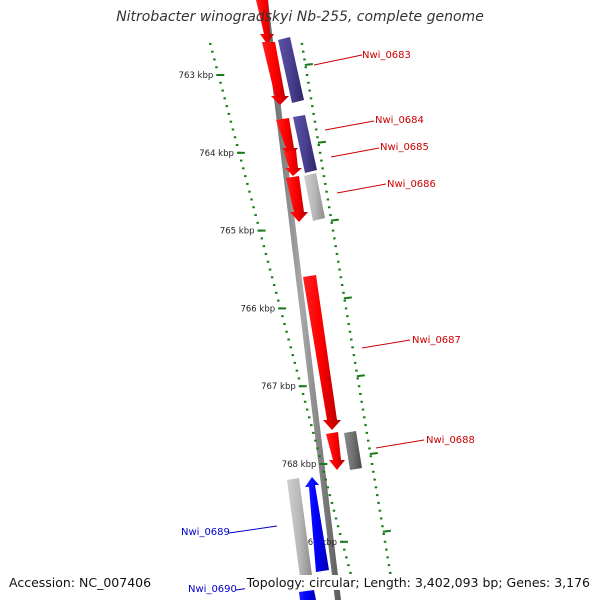 The height and width of the screenshot is (604, 600). I want to click on tick-label: 768 kbp, so click(299, 465).